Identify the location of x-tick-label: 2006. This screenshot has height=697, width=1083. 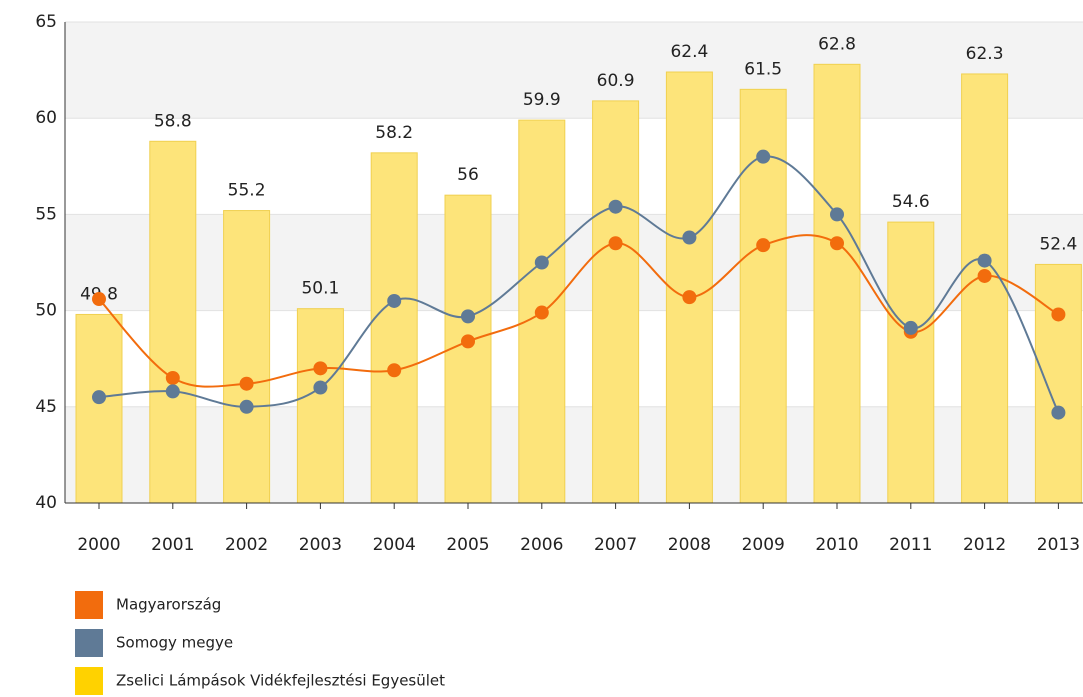
(541, 545).